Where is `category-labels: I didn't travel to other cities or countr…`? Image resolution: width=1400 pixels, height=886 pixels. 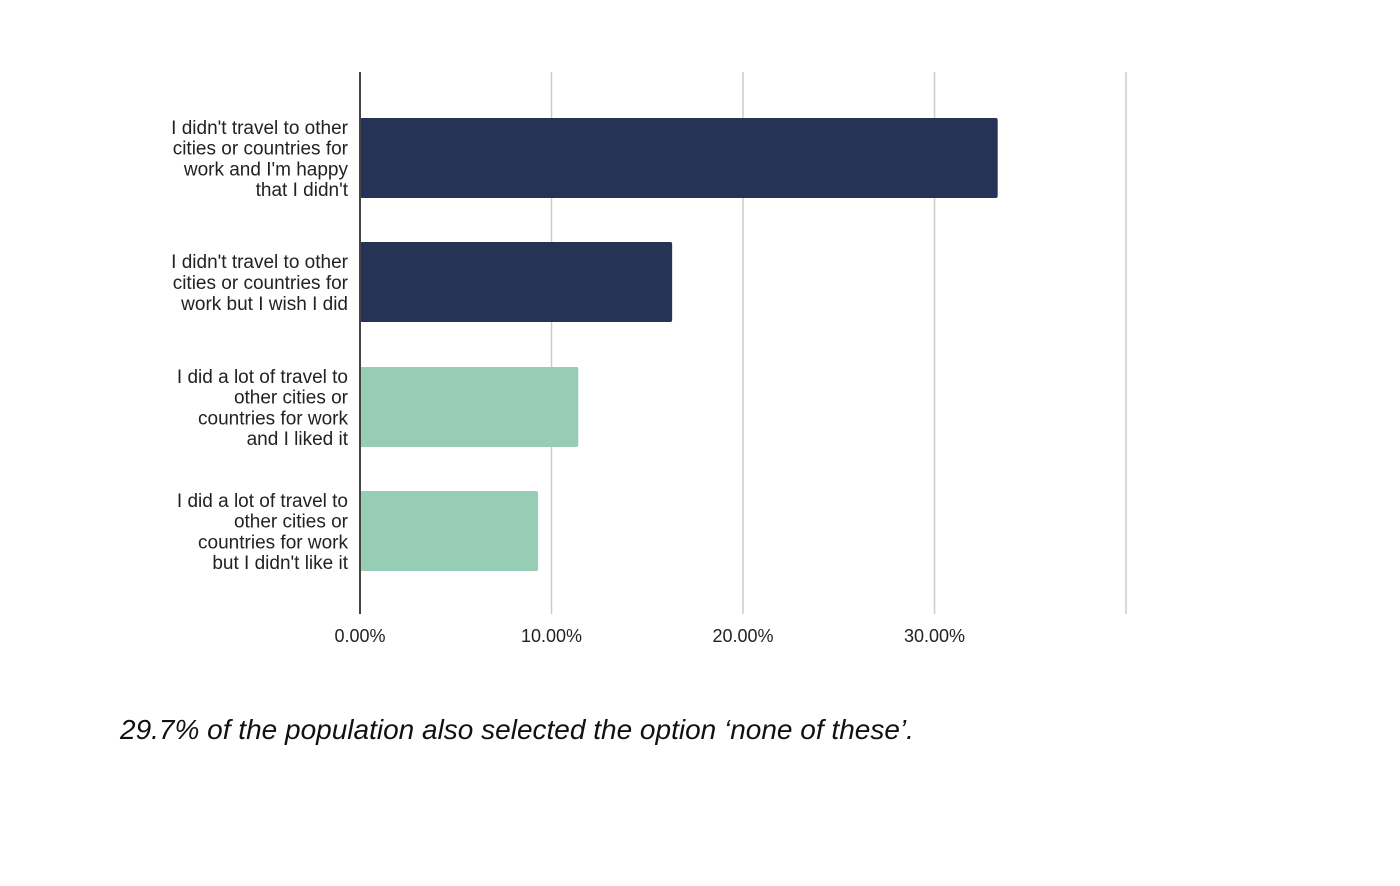 category-labels: I didn't travel to other cities or countr… is located at coordinates (260, 346).